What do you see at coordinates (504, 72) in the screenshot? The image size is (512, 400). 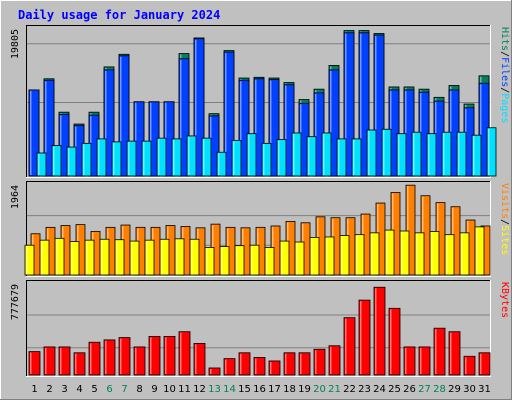 I see `legend-item-files: Files` at bounding box center [504, 72].